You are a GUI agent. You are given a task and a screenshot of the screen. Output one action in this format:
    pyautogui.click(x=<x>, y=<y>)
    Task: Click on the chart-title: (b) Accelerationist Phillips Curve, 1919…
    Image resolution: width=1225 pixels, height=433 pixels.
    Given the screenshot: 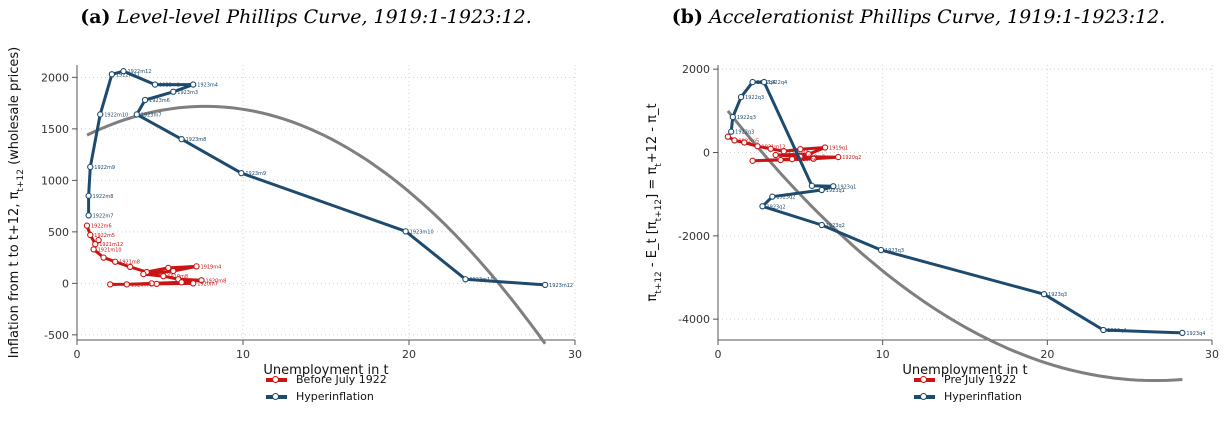 What is the action you would take?
    pyautogui.click(x=918, y=17)
    